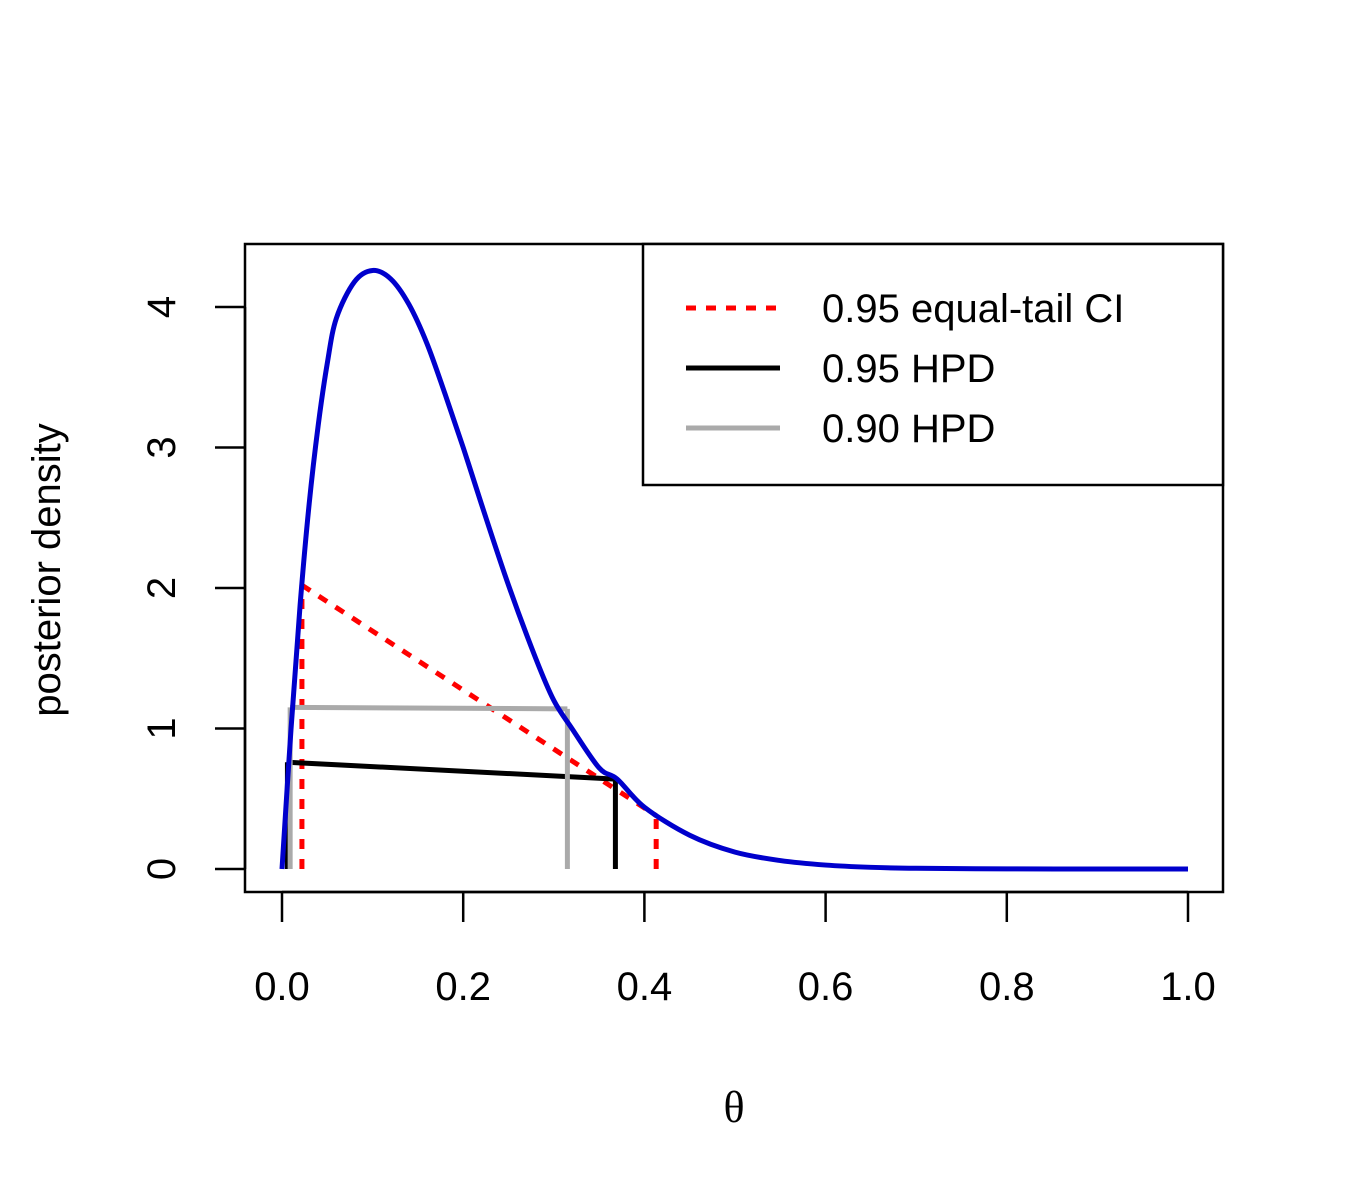 The image size is (1350, 1200). What do you see at coordinates (47, 569) in the screenshot?
I see `y-axis-title: posterior density` at bounding box center [47, 569].